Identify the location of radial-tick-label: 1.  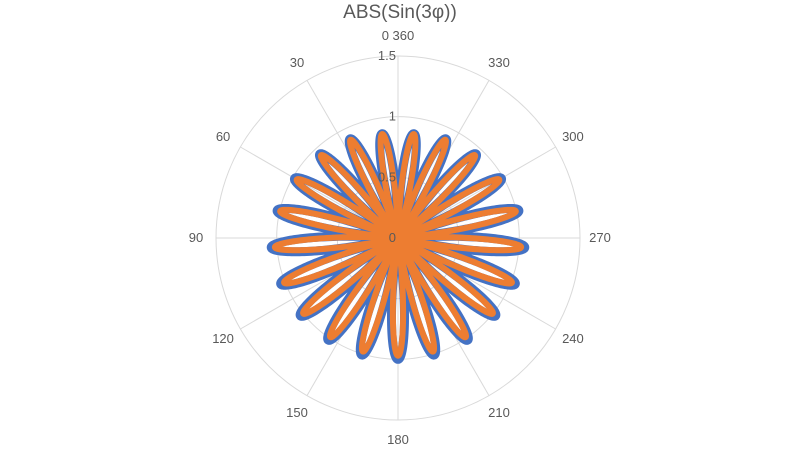
(392, 116).